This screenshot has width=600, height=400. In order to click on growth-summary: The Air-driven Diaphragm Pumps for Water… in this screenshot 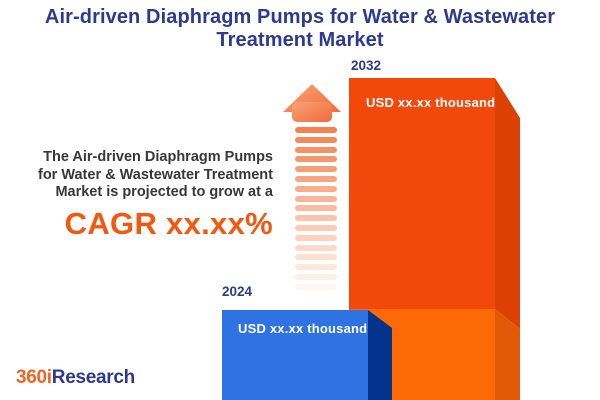, I will do `click(136, 195)`.